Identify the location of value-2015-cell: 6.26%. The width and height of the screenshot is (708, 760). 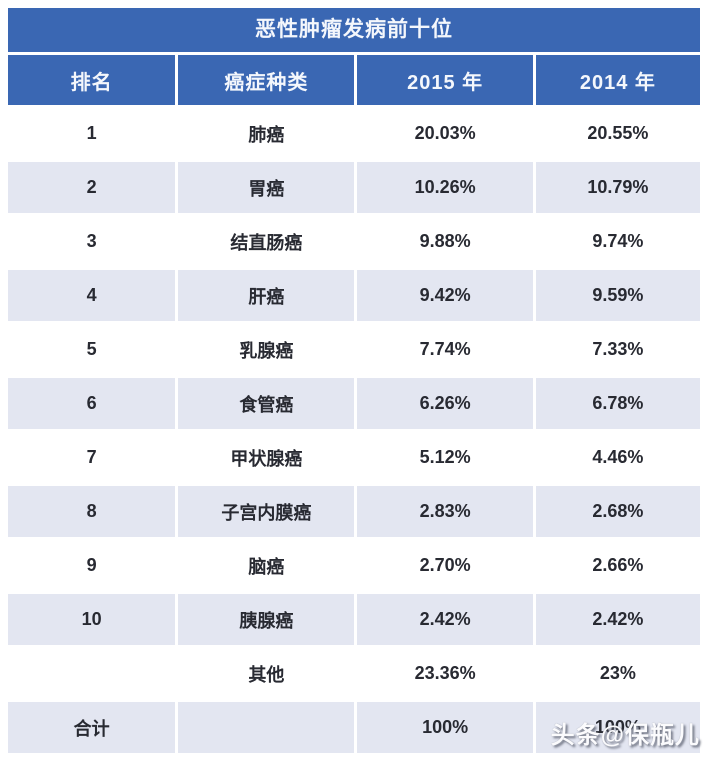
(445, 403).